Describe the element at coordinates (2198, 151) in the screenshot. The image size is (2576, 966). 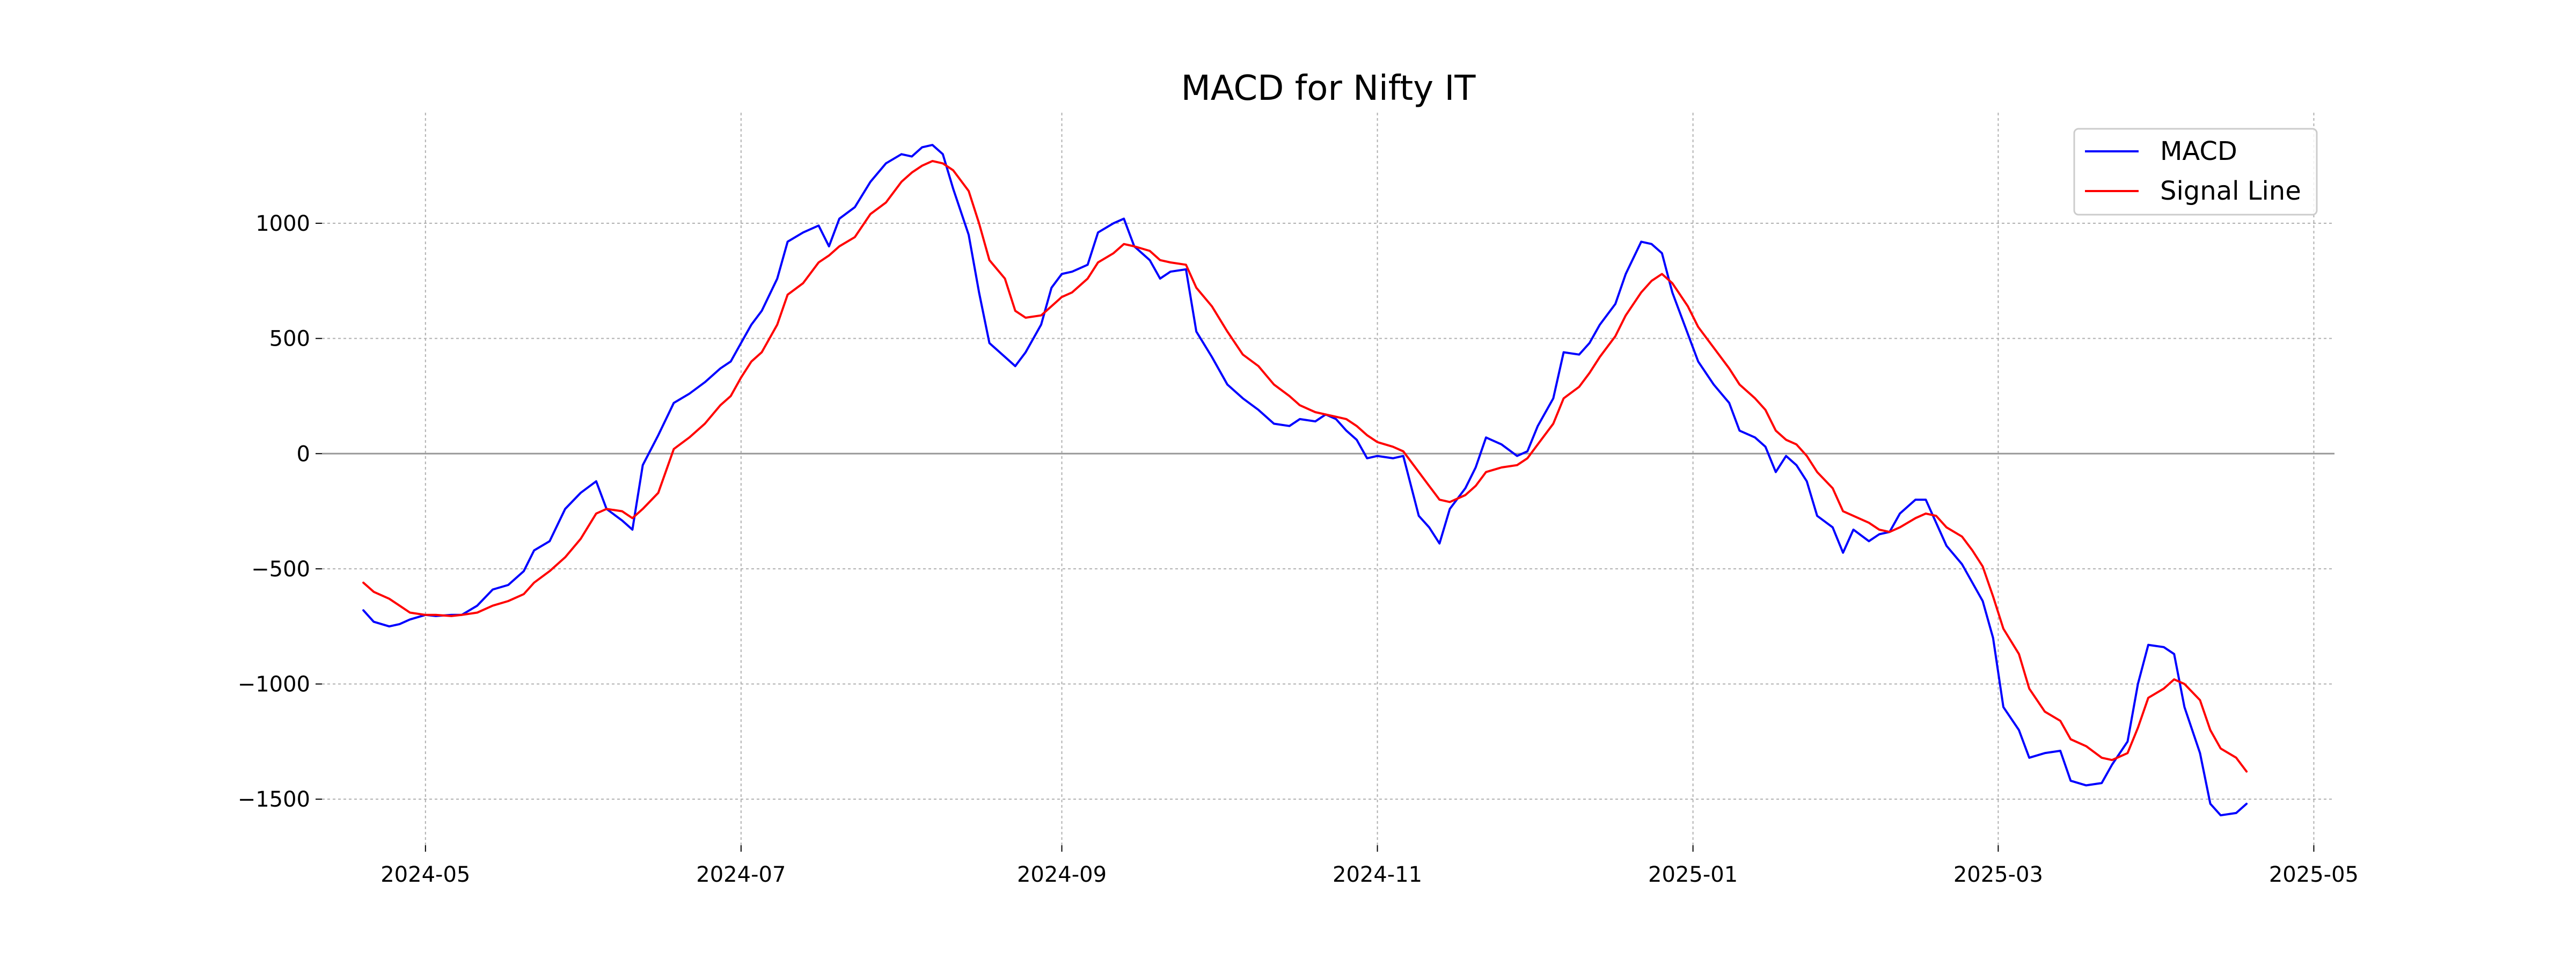
I see `legend-label-macd: MACD` at that location.